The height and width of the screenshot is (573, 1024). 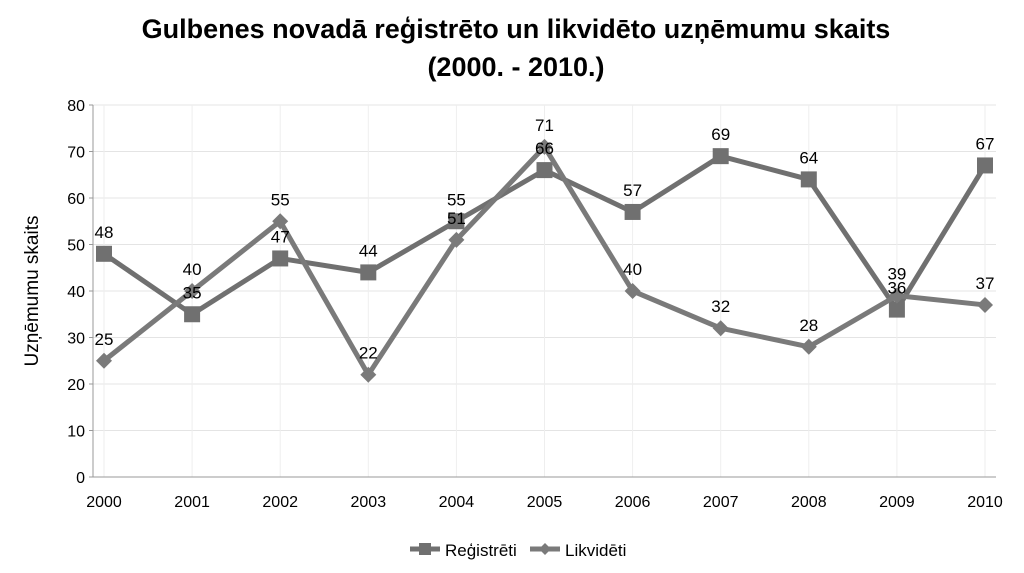 I want to click on x-tick-label: 2007, so click(x=721, y=502).